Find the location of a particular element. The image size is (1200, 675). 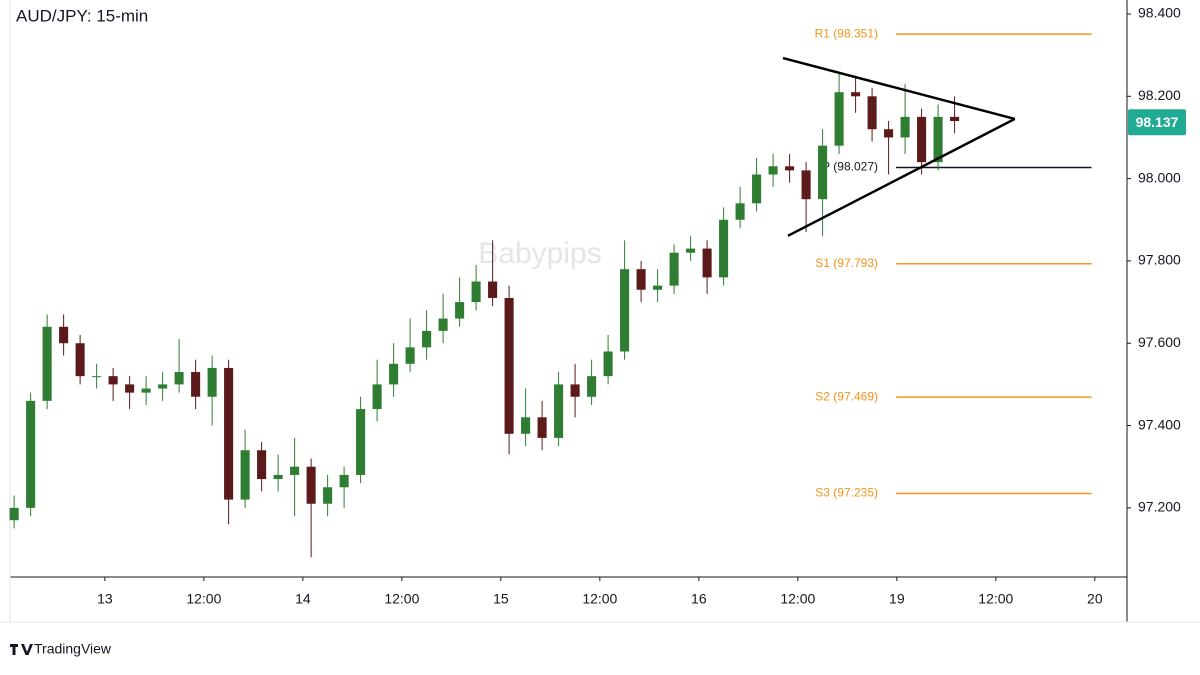

pivot-label: S1 (97.793) is located at coordinates (846, 263).